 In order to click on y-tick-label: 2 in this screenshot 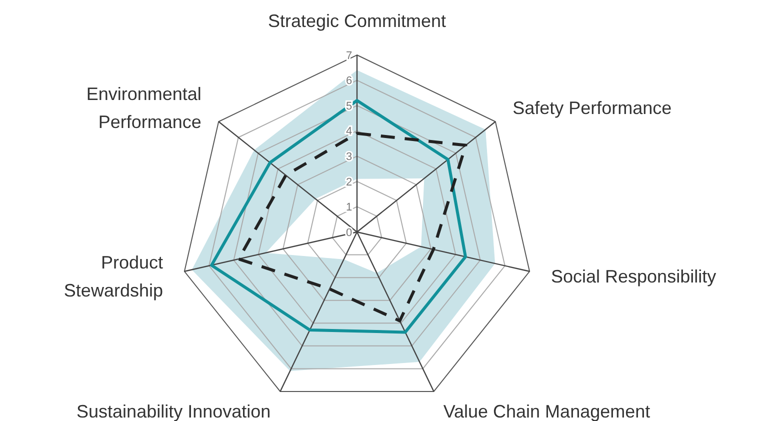, I will do `click(349, 182)`.